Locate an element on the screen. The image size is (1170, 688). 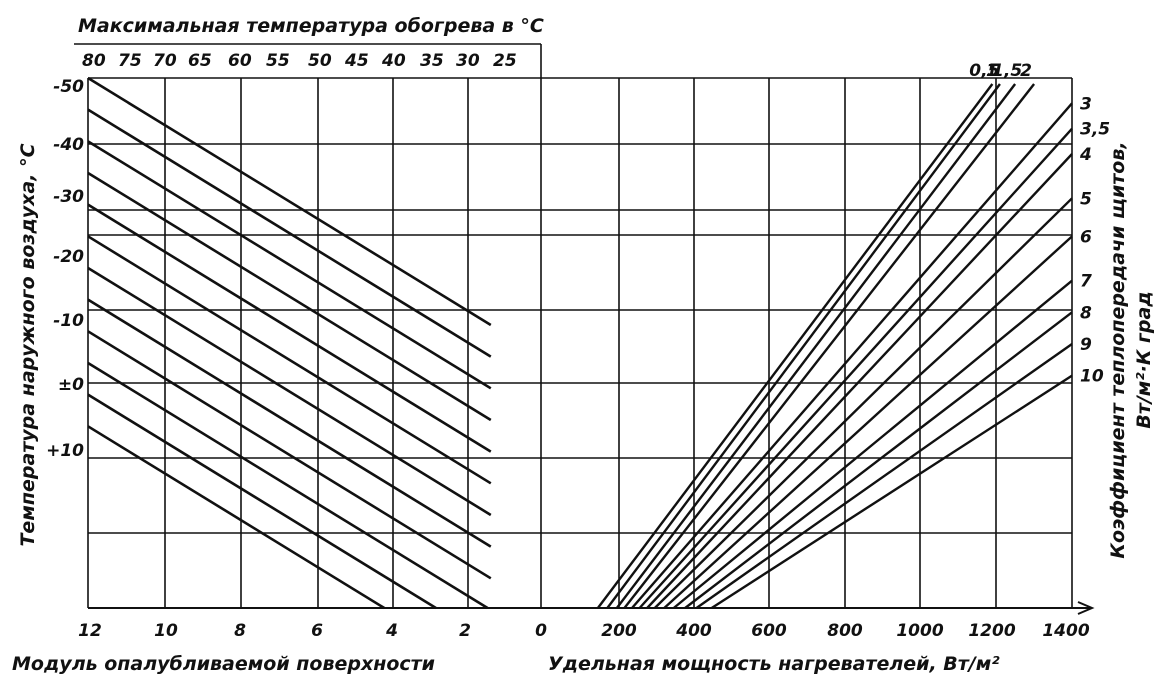
left-axis-title: Температура наружного воздуха, °С is located at coordinates (28, 344).